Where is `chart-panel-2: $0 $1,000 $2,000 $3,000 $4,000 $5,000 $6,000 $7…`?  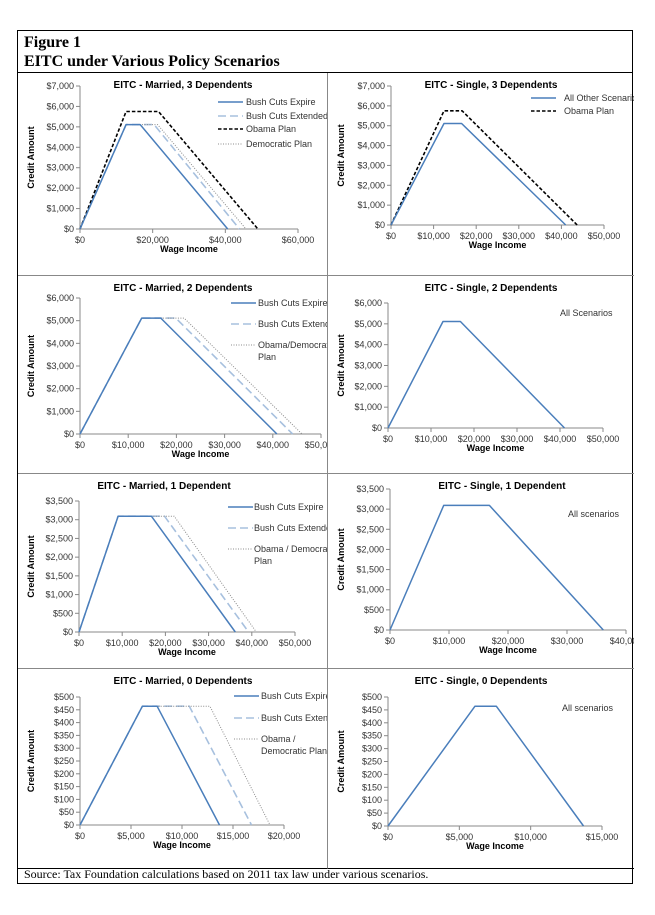
chart-panel-2: $0 $1,000 $2,000 $3,000 $4,000 $5,000 $6,000 $7… is located at coordinates (481, 174).